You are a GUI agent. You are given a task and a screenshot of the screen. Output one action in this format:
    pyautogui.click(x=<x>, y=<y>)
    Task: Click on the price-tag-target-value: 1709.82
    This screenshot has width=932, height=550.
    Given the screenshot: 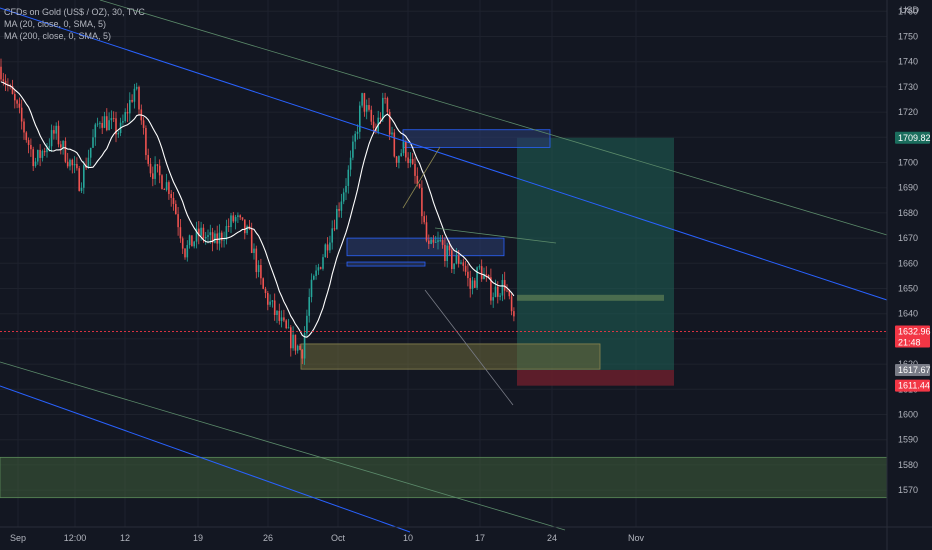 What is the action you would take?
    pyautogui.click(x=914, y=138)
    